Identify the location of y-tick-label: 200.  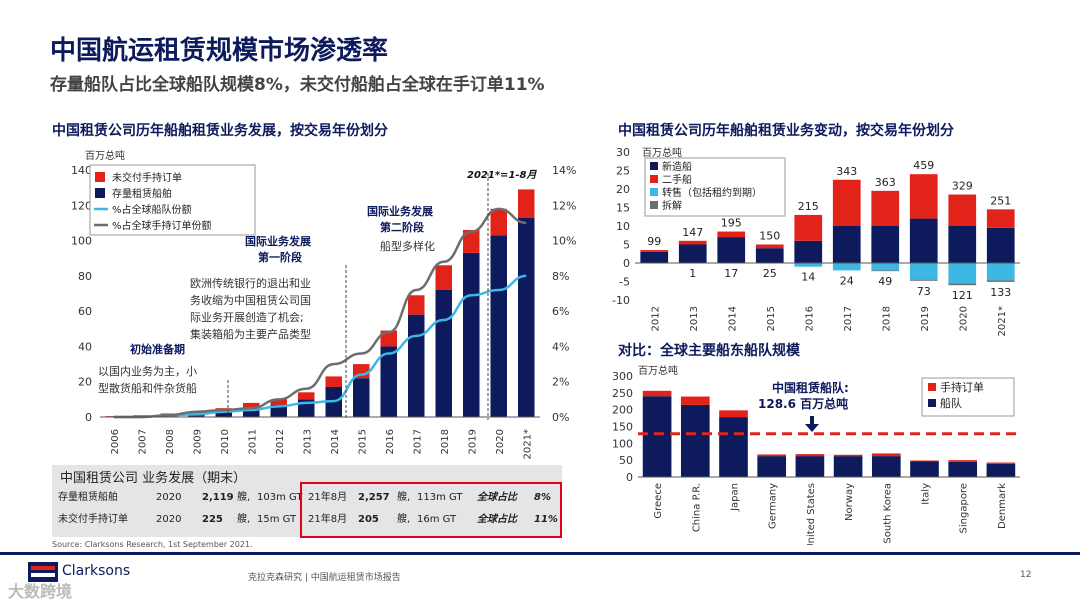
(622, 410).